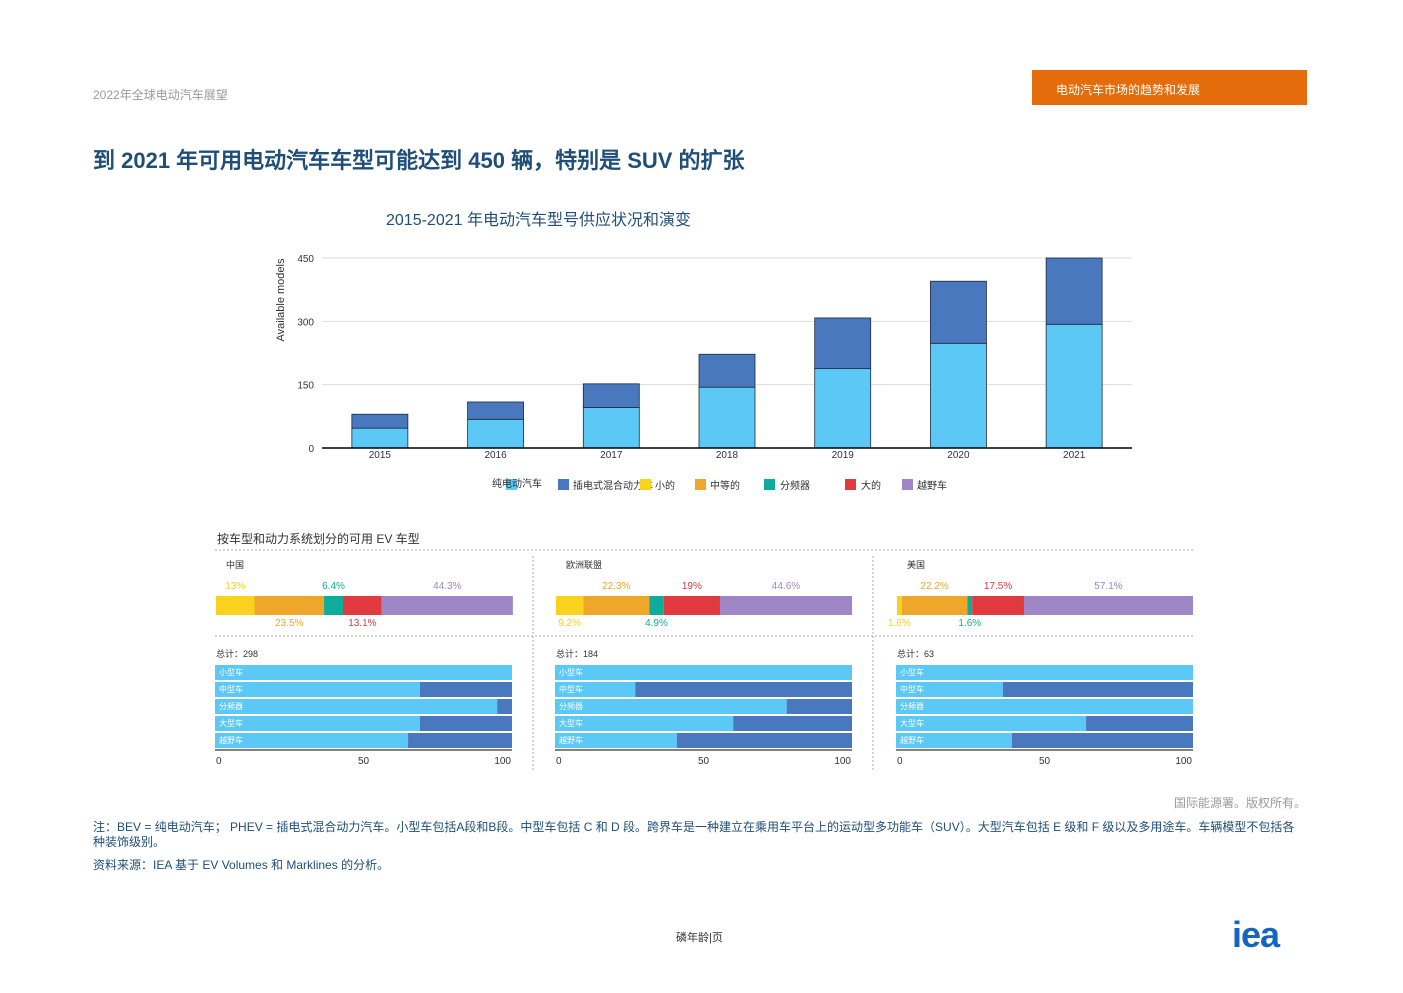 This screenshot has width=1403, height=993. I want to click on y-tick-label: 300, so click(305, 322).